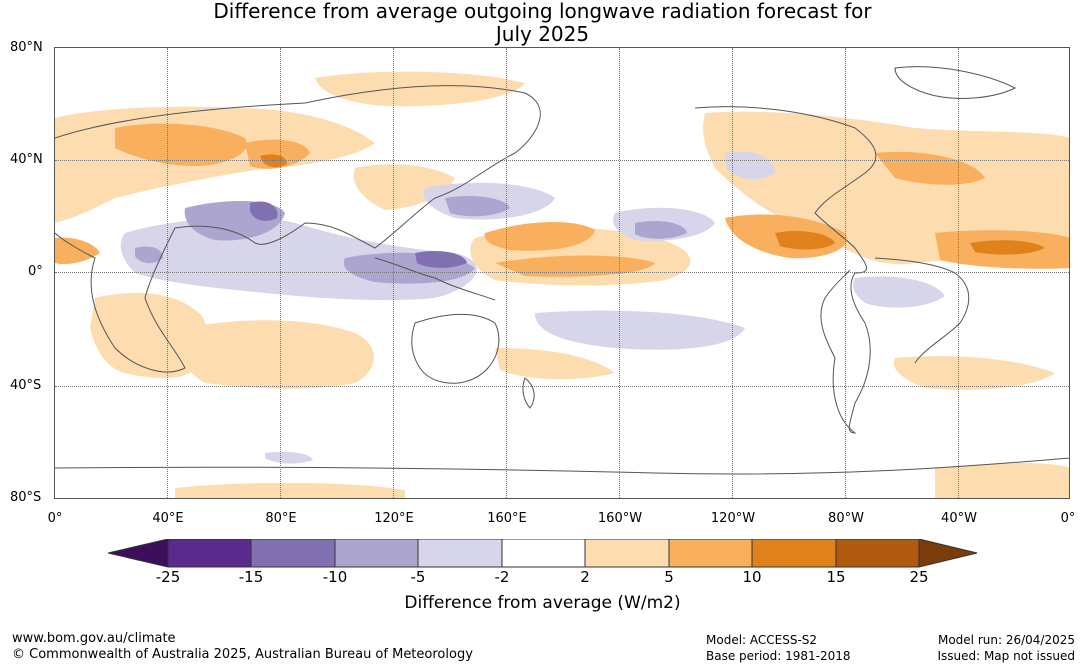 This screenshot has width=1085, height=667. Describe the element at coordinates (502, 577) in the screenshot. I see `colorbar-tick-neg2: -2` at that location.